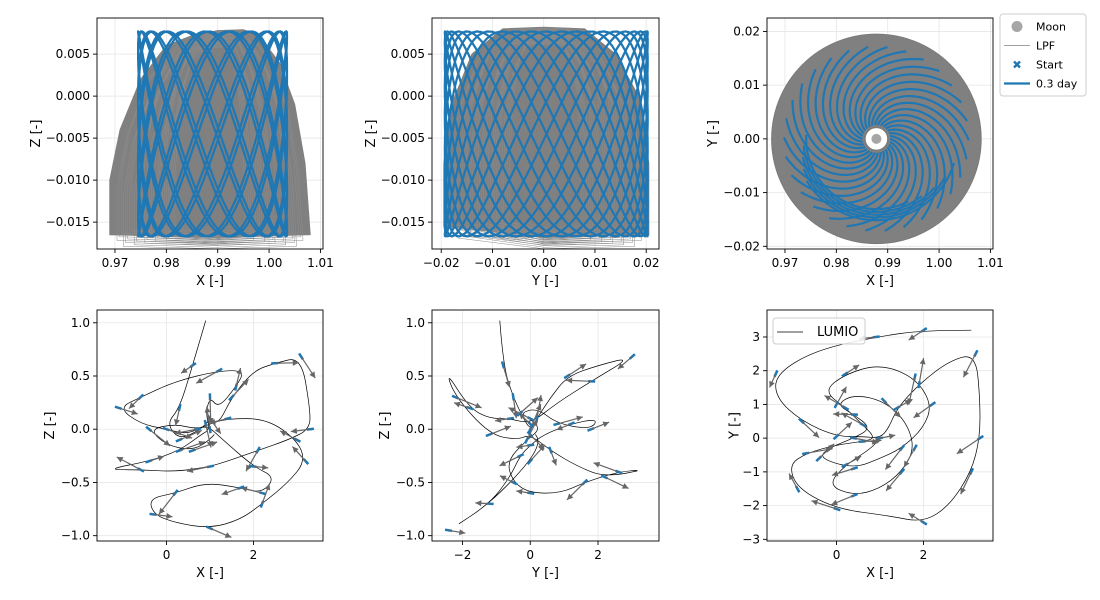 This screenshot has width=1100, height=600. I want to click on legend: Moon LPF Start 0.3 day, so click(1043, 55).